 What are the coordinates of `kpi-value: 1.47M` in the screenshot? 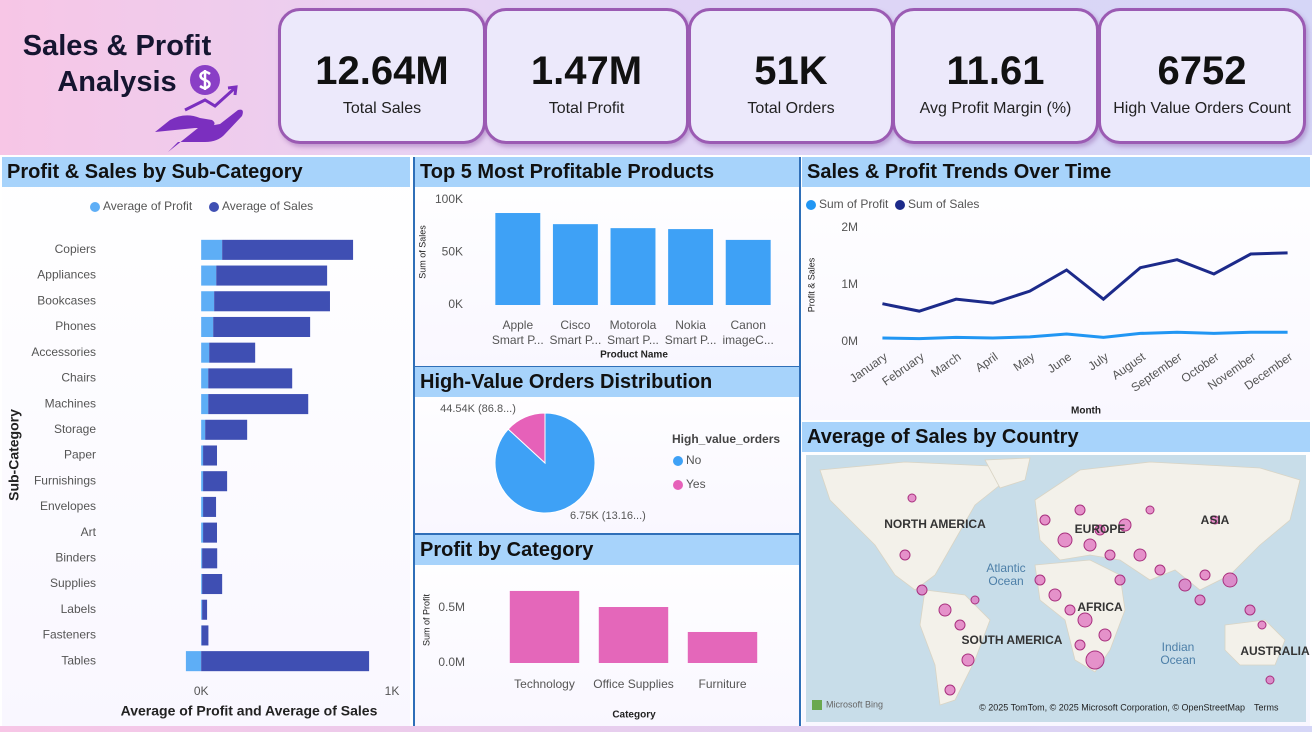 It's located at (586, 71).